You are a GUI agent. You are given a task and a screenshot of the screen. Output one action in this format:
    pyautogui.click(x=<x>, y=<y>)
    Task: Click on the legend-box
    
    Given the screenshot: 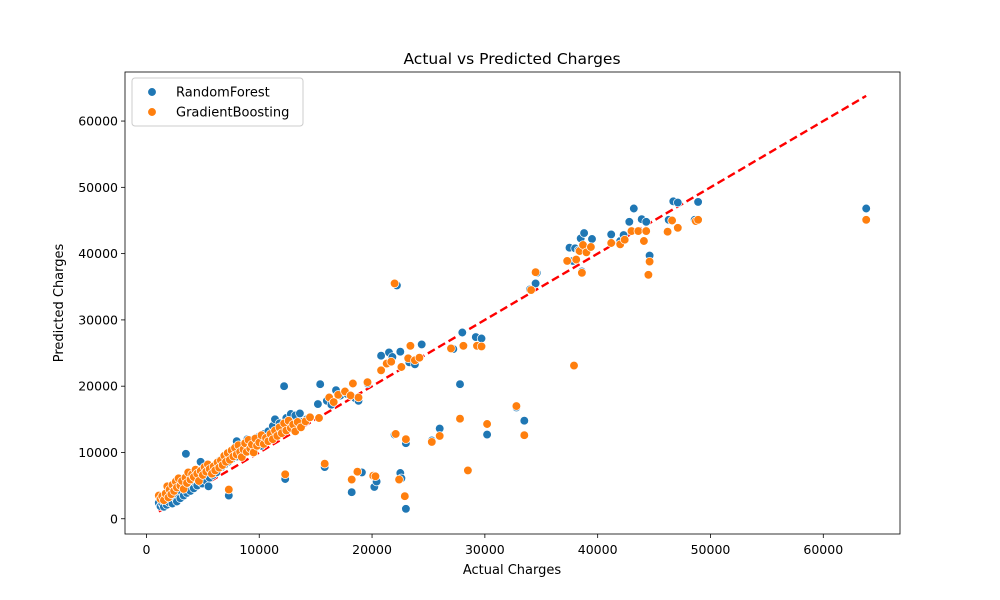 What is the action you would take?
    pyautogui.click(x=217, y=102)
    